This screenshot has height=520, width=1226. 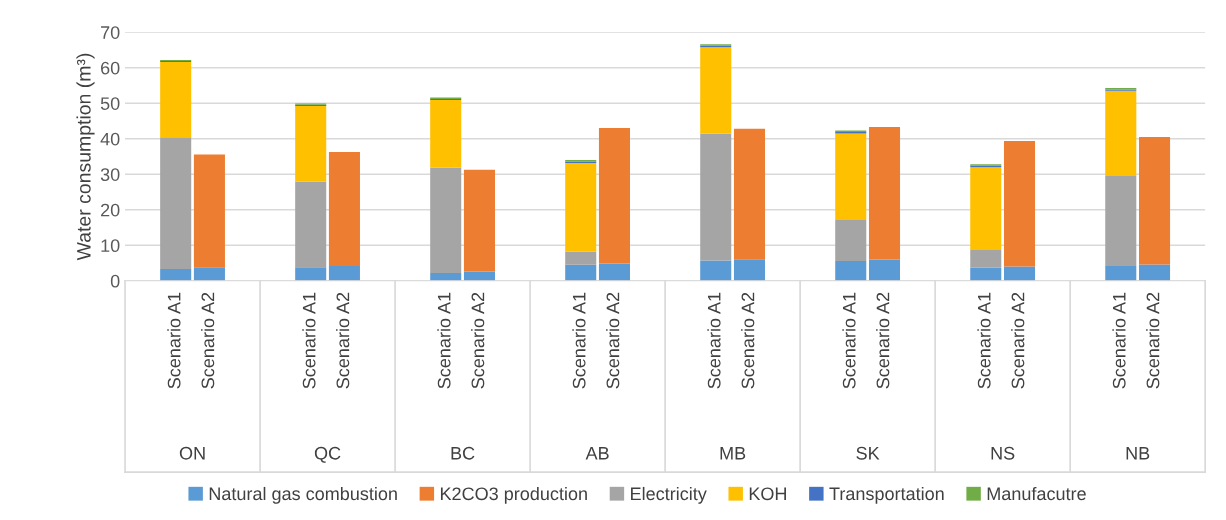 What do you see at coordinates (868, 453) in the screenshot?
I see `text: SK` at bounding box center [868, 453].